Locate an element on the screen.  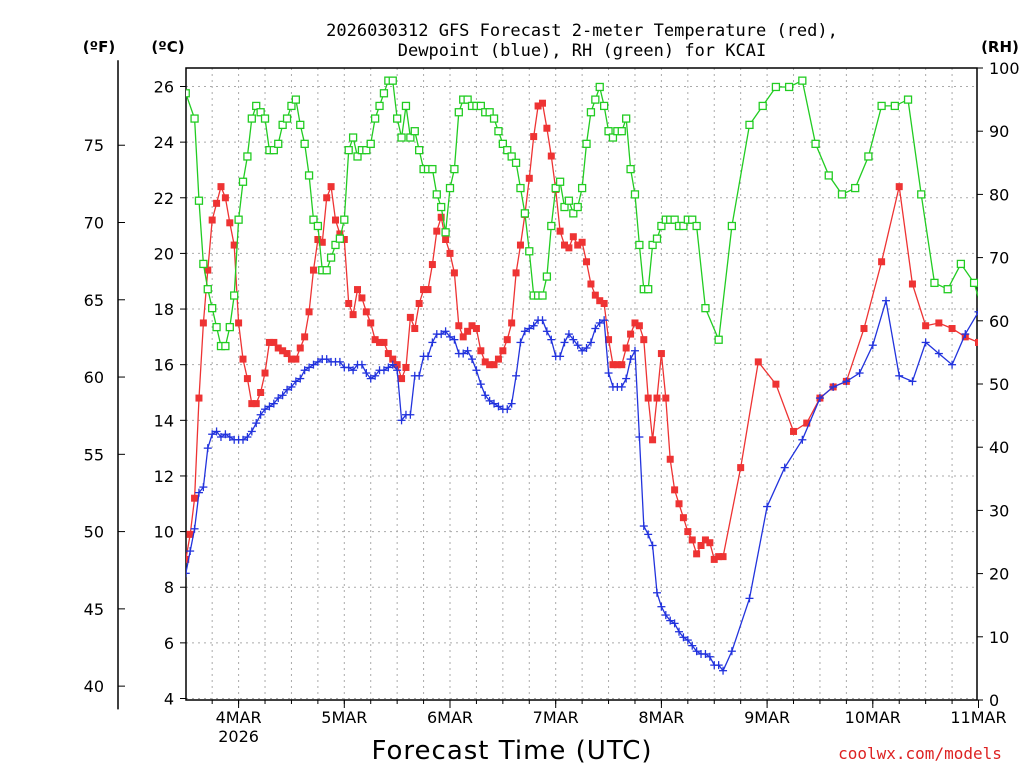
source-credit: coolwx.com/models is located at coordinates (920, 753).